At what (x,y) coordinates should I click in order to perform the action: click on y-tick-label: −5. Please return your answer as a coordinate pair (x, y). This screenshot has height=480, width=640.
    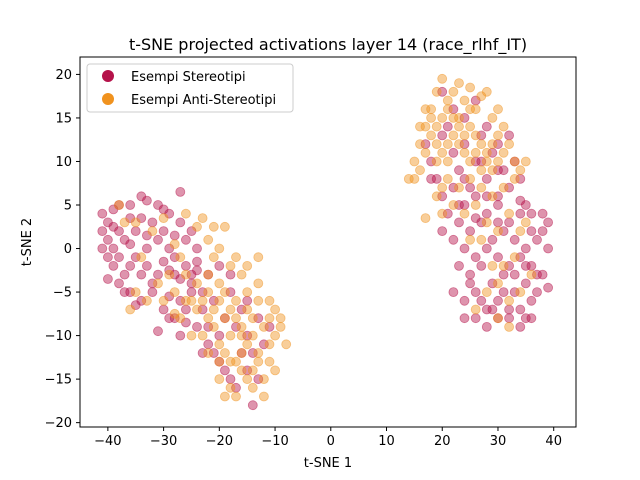
    Looking at the image, I should click on (62, 293).